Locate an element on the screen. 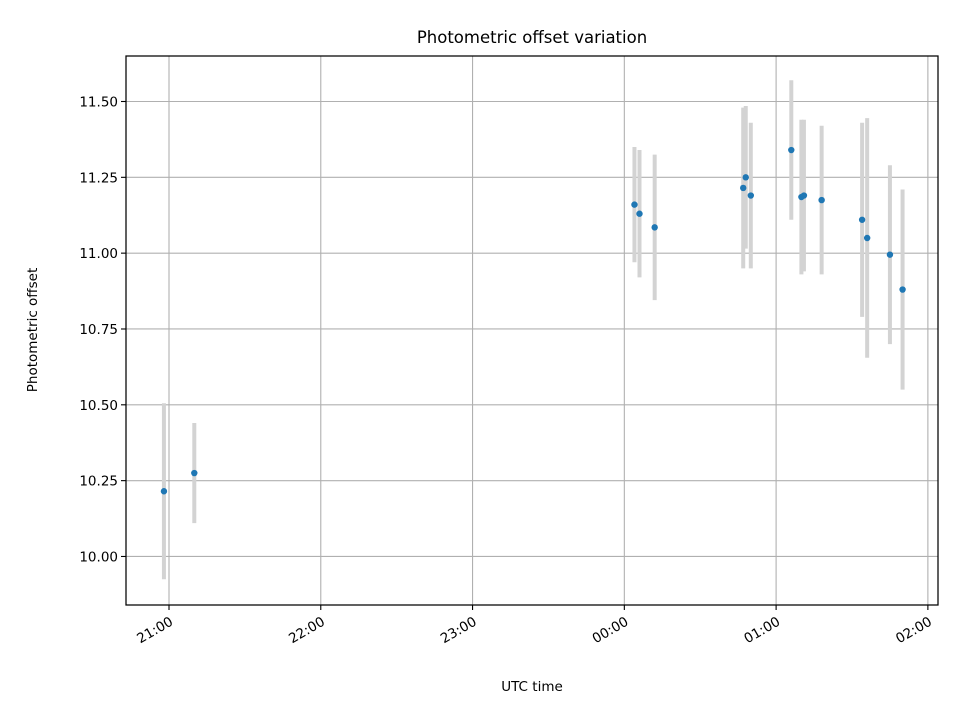 The height and width of the screenshot is (720, 960). y-tick-label: 10.50 is located at coordinates (98, 406).